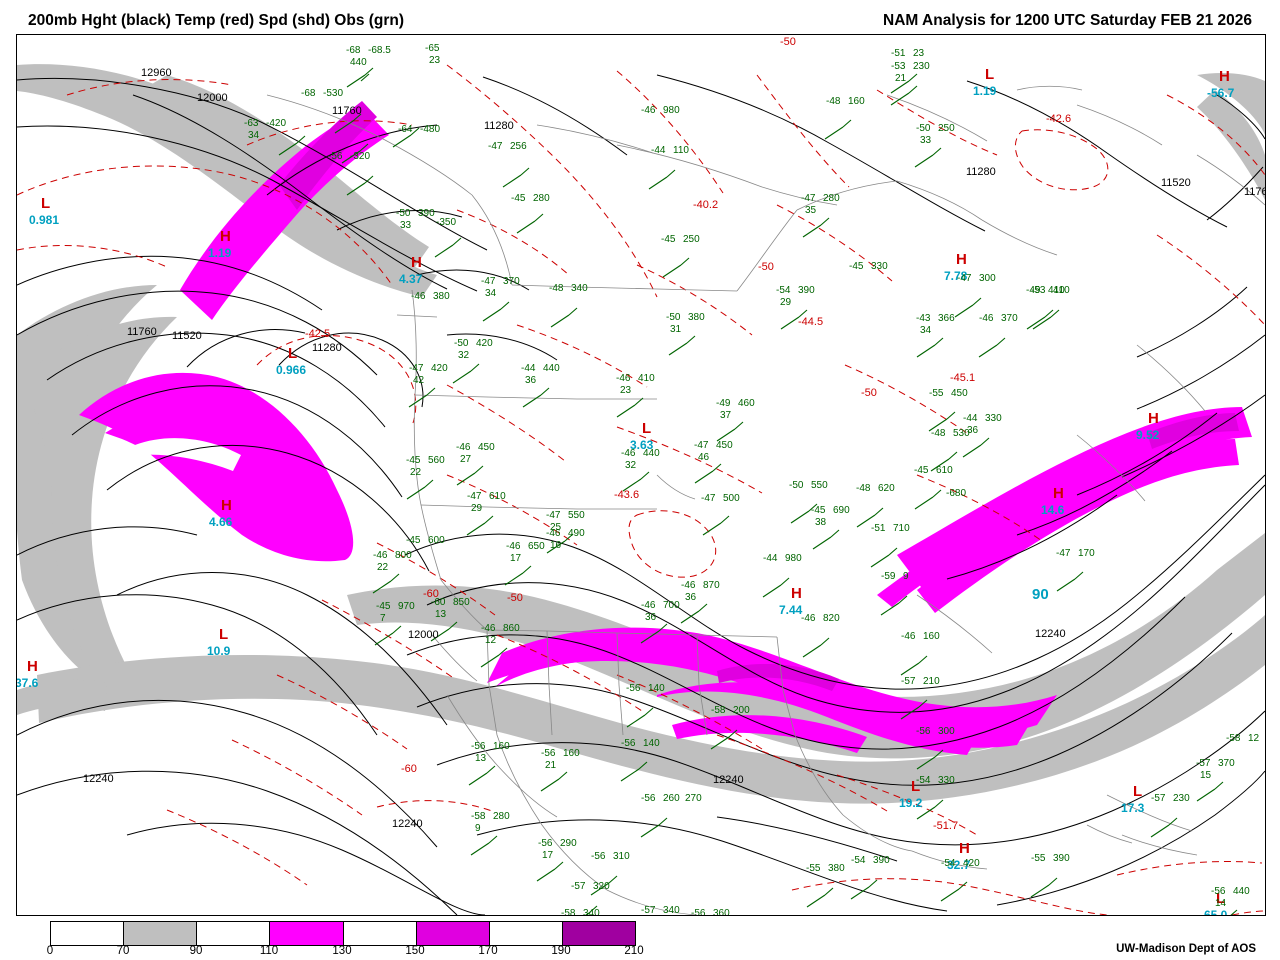 Image resolution: width=1280 pixels, height=960 pixels. What do you see at coordinates (196, 951) in the screenshot?
I see `colorbar-tick: 90` at bounding box center [196, 951].